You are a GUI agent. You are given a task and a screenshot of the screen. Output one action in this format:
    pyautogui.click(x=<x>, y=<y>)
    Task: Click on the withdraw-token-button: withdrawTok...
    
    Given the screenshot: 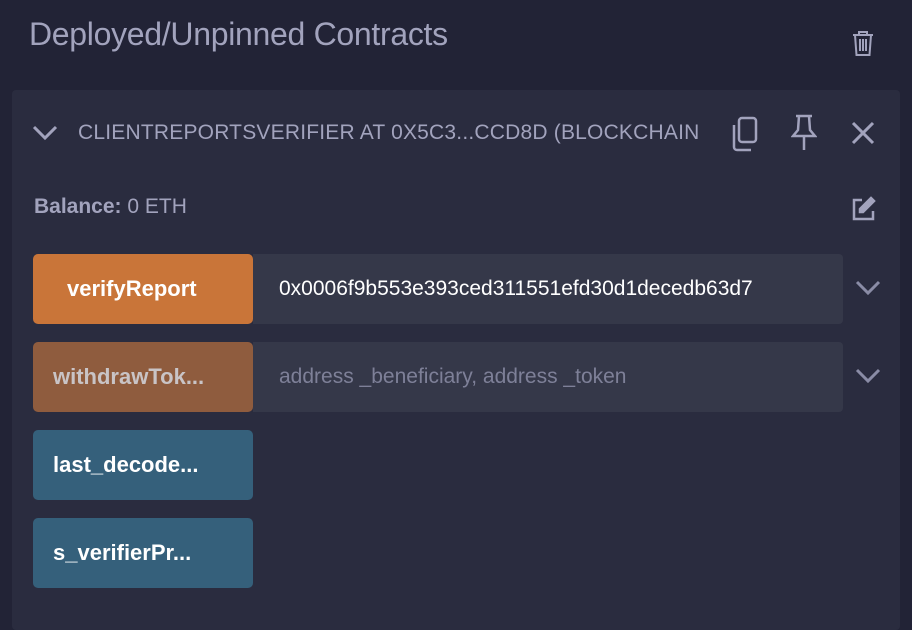 What is the action you would take?
    pyautogui.click(x=143, y=377)
    